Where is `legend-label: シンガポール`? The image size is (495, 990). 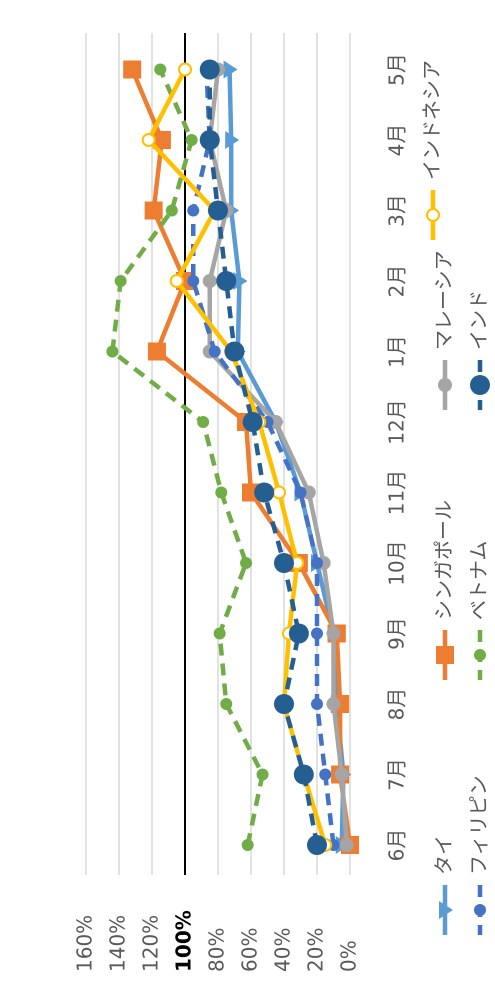
legend-label: シンガポール is located at coordinates (444, 560).